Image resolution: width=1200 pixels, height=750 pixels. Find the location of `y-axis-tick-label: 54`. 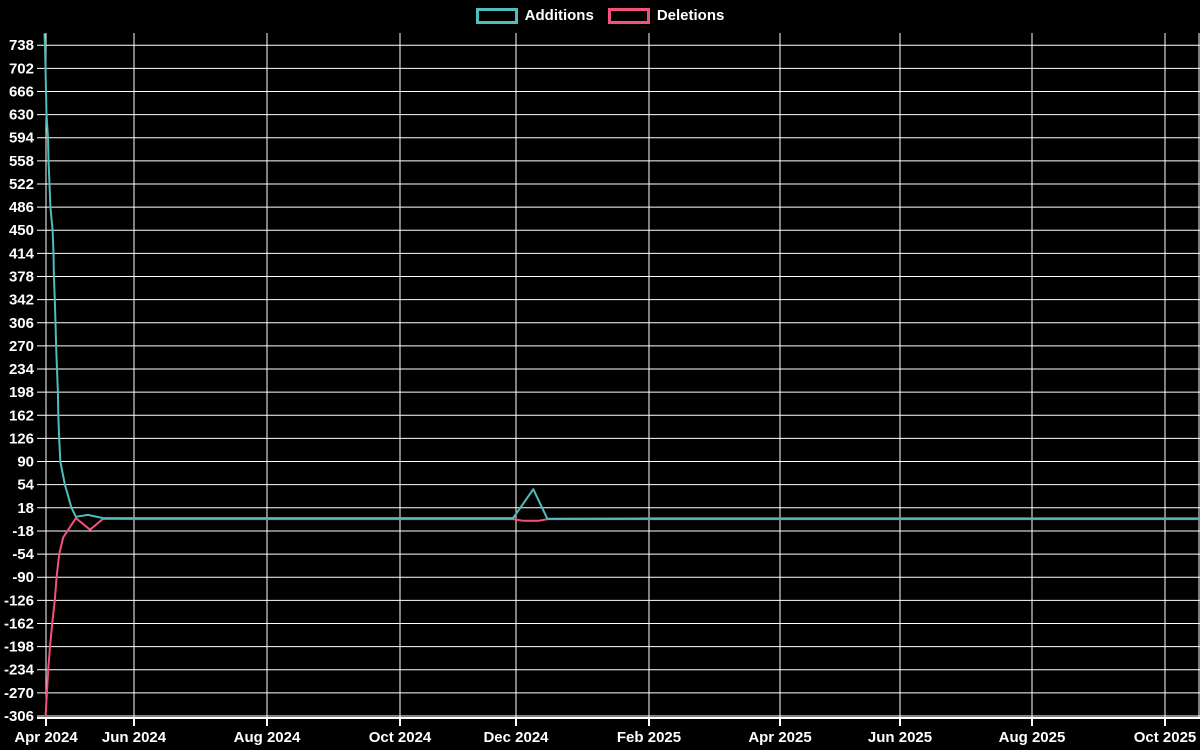

y-axis-tick-label: 54 is located at coordinates (25, 485).